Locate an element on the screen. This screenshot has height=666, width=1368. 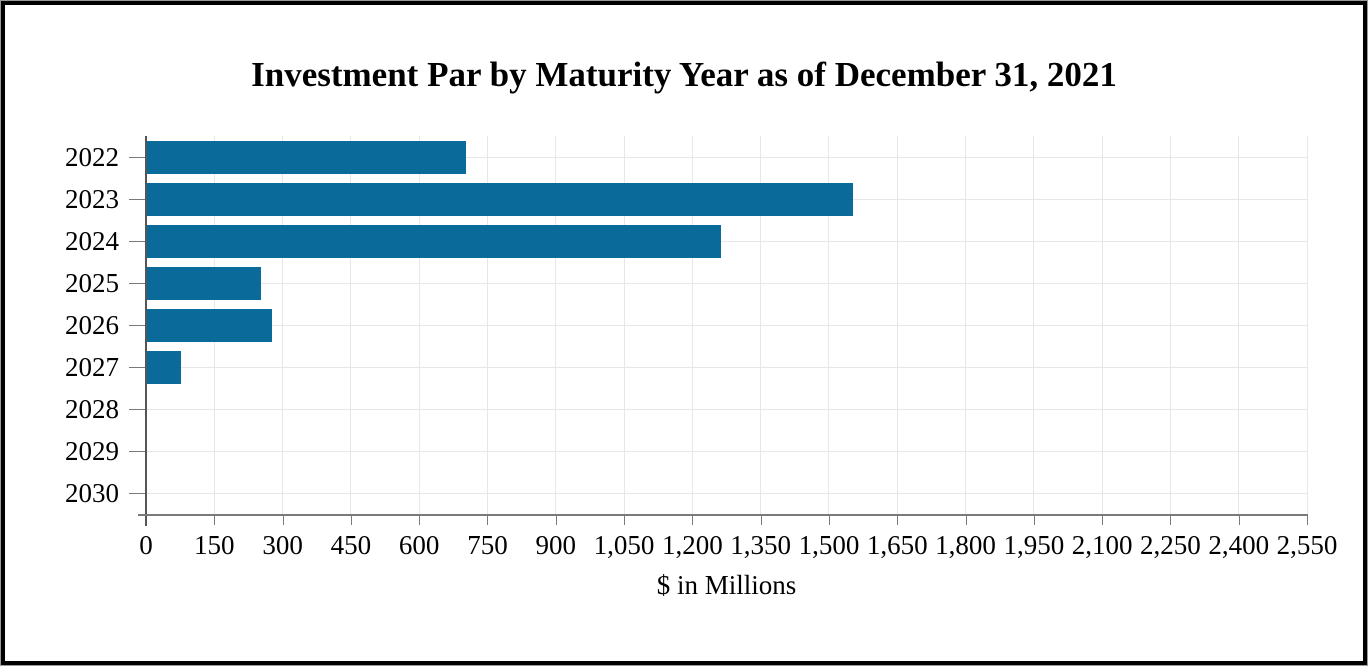
x-axis-tick-label: 2,550 is located at coordinates (1307, 545).